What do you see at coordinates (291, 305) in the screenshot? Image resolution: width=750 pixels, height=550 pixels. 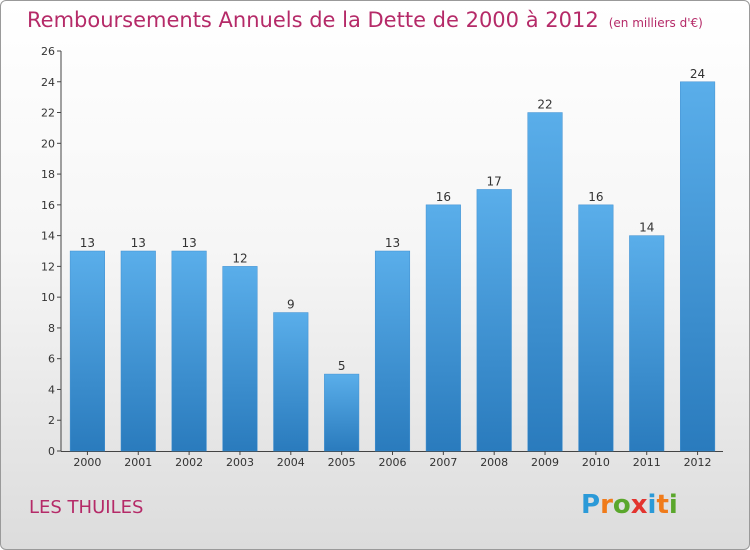 I see `bar-value-label: 9` at bounding box center [291, 305].